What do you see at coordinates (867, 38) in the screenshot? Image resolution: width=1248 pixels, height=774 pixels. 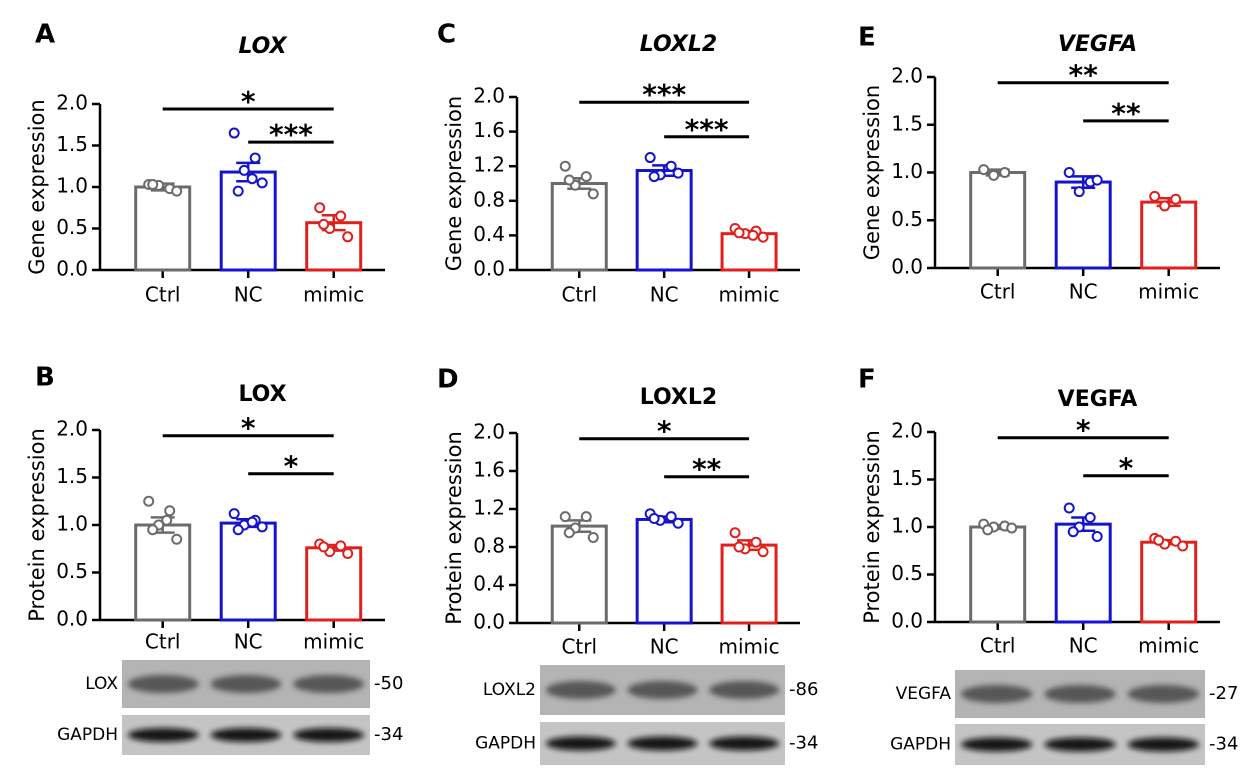 I see `panel-letter: E` at bounding box center [867, 38].